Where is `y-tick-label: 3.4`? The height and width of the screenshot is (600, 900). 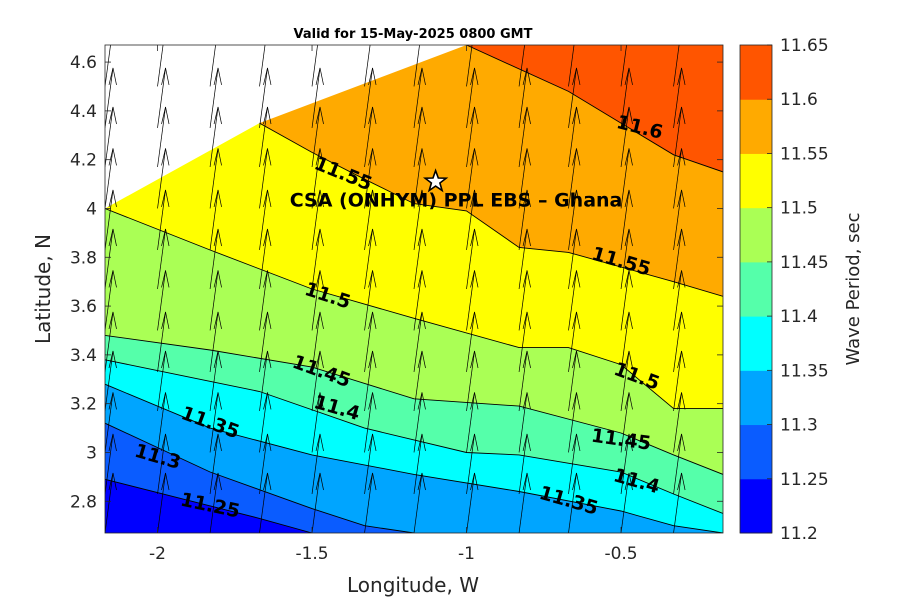
y-tick-label: 3.4 is located at coordinates (83, 356).